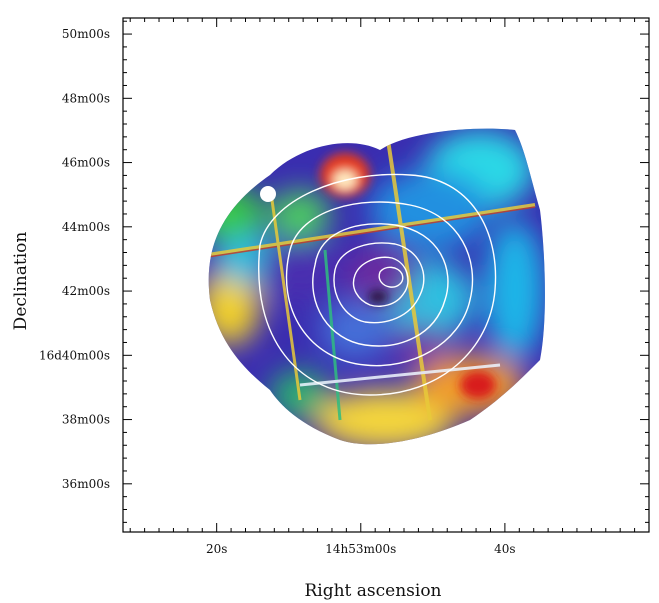 This screenshot has width=659, height=603. Describe the element at coordinates (86, 420) in the screenshot. I see `y-tick-label: 38m00s` at that location.